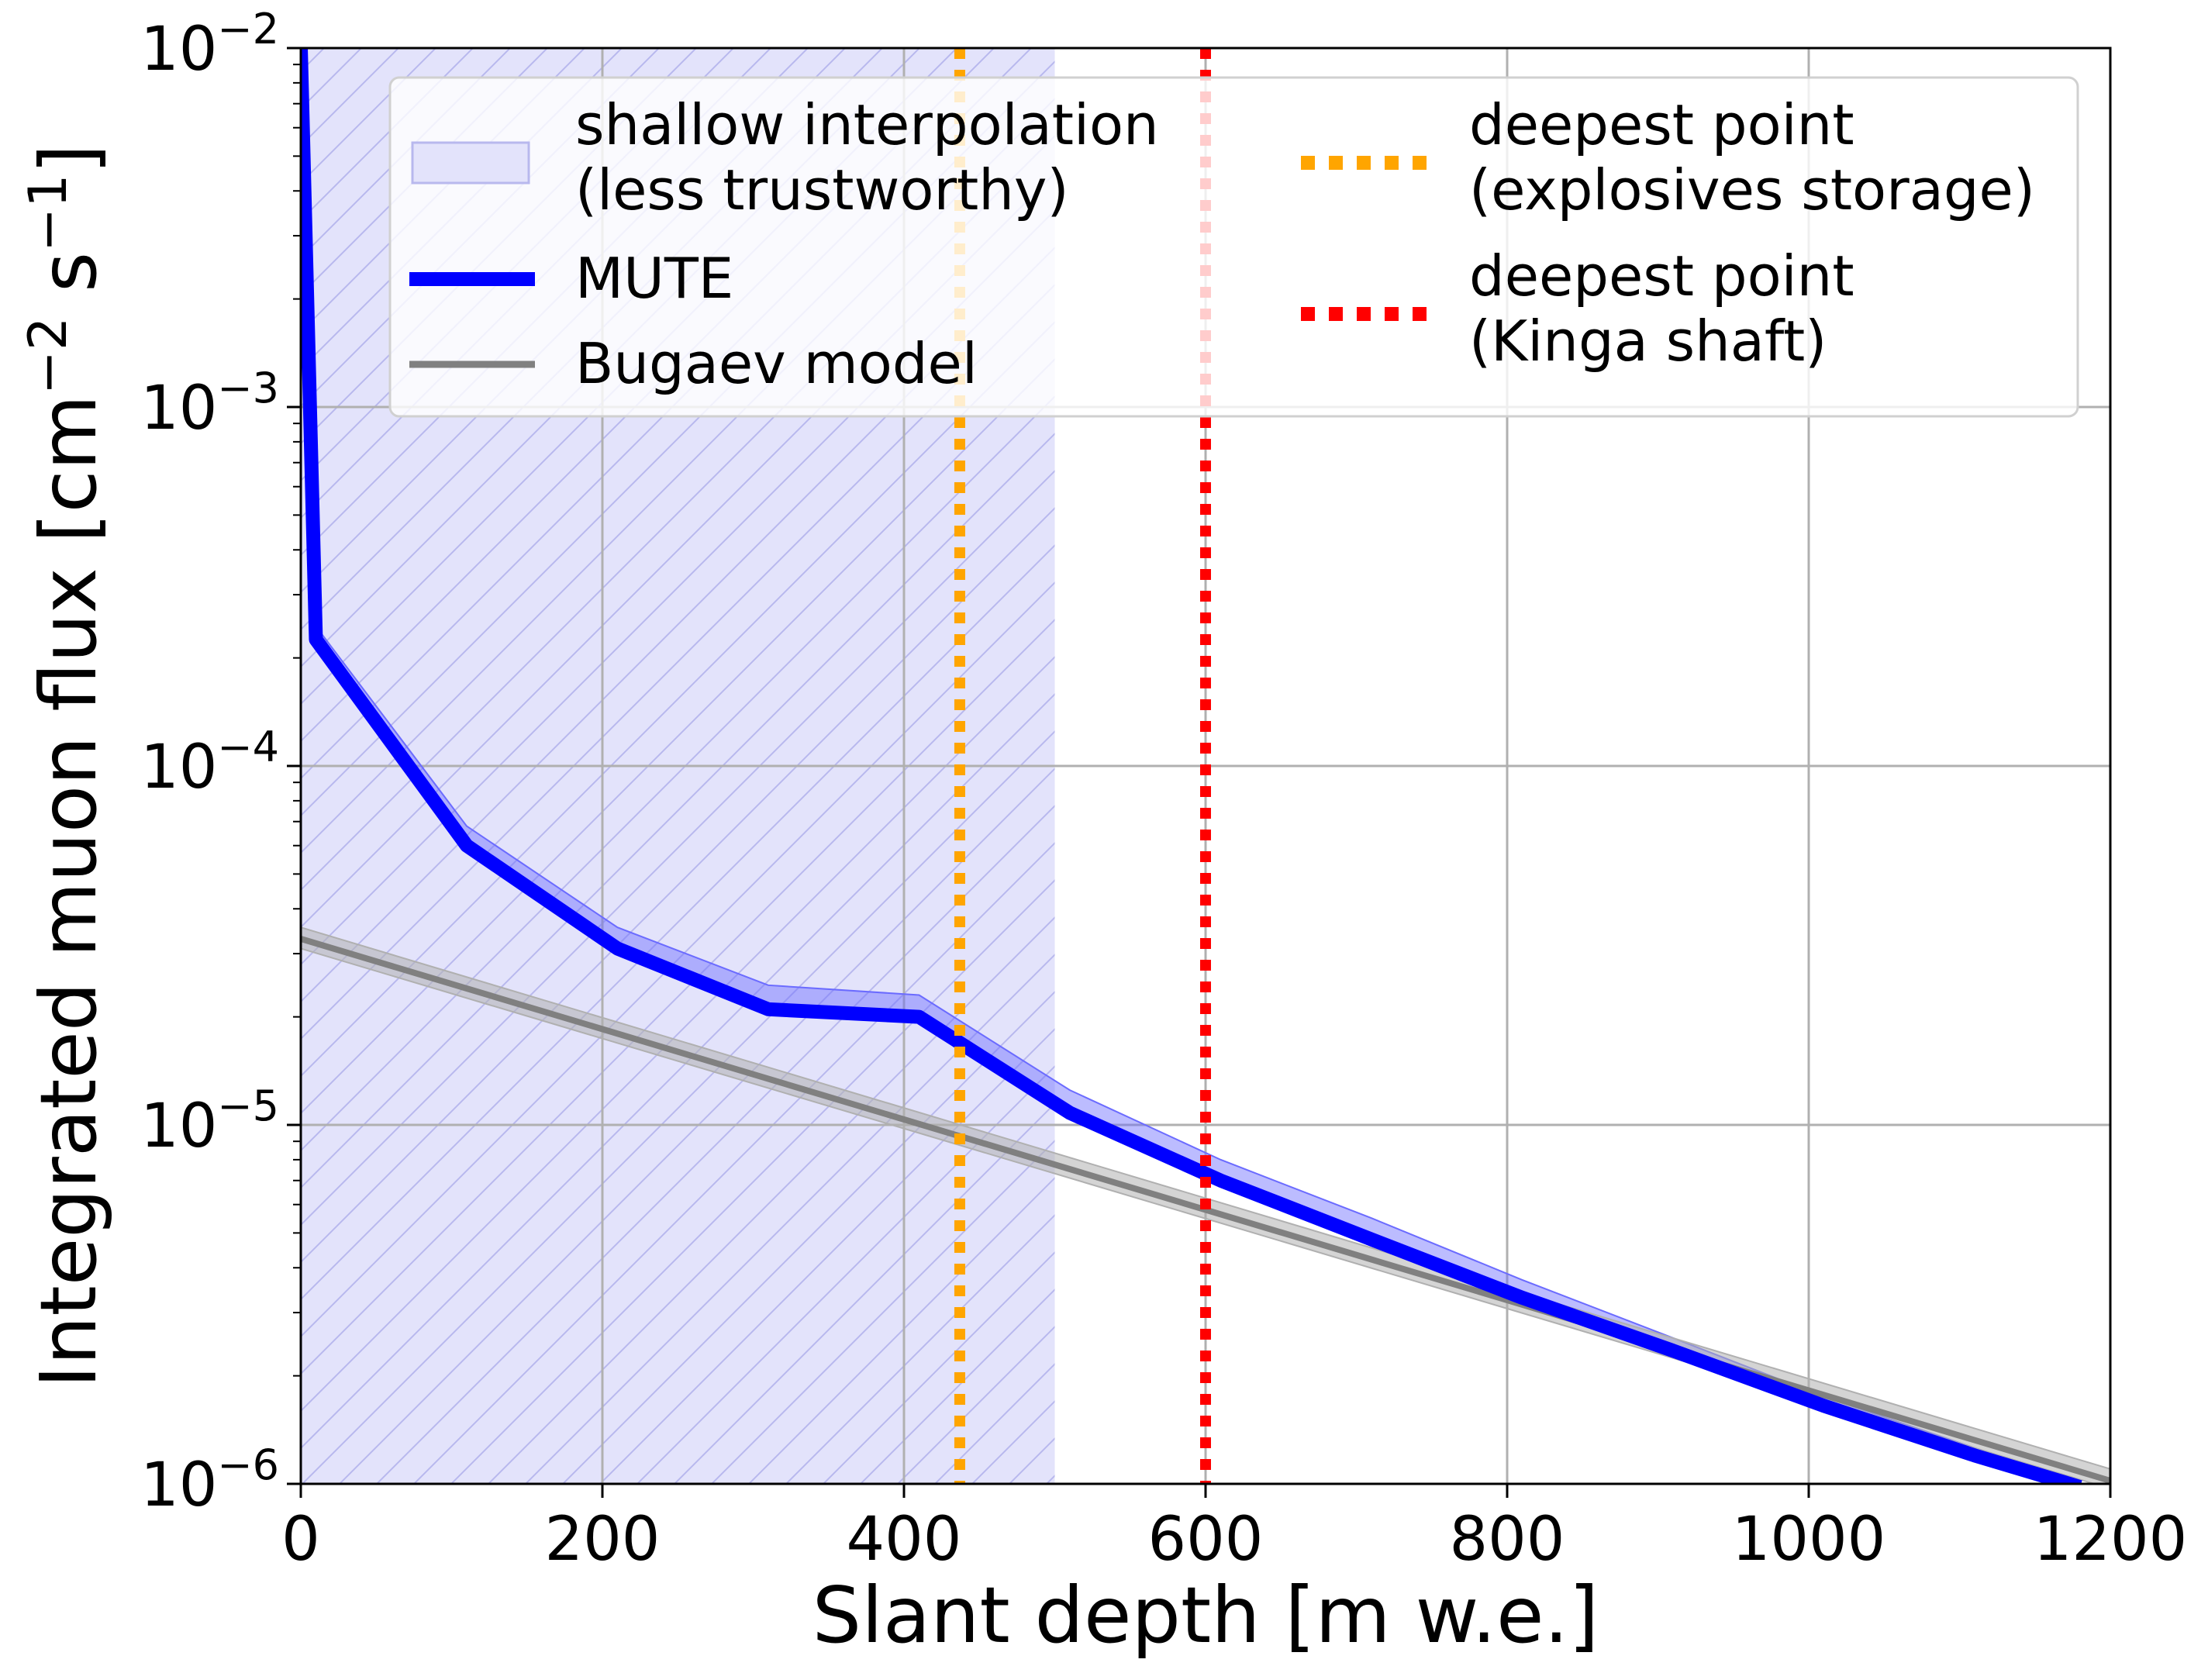  Describe the element at coordinates (248, 1464) in the screenshot. I see `y-tick-exponent: −6` at that location.